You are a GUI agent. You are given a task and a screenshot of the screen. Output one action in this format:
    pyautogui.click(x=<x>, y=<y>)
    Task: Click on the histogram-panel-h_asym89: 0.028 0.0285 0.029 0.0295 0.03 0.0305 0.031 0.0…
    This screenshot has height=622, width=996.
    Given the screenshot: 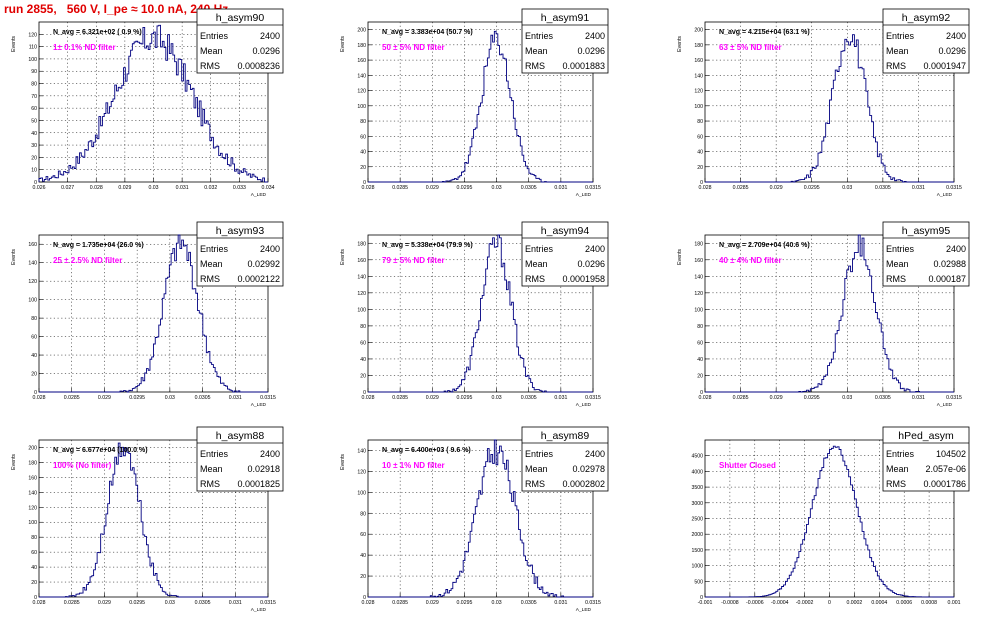 What is the action you would take?
    pyautogui.click(x=474, y=519)
    